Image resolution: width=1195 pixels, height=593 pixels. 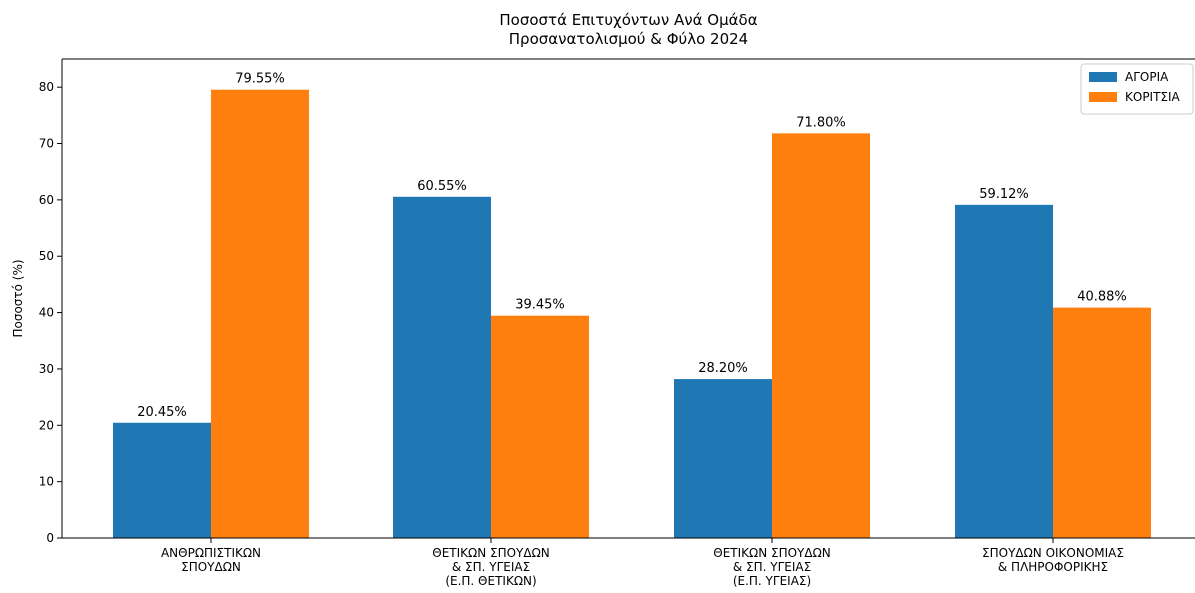 What do you see at coordinates (628, 39) in the screenshot?
I see `chart-title-line-1: Προσανατολισμού & Φύλο 2024` at bounding box center [628, 39].